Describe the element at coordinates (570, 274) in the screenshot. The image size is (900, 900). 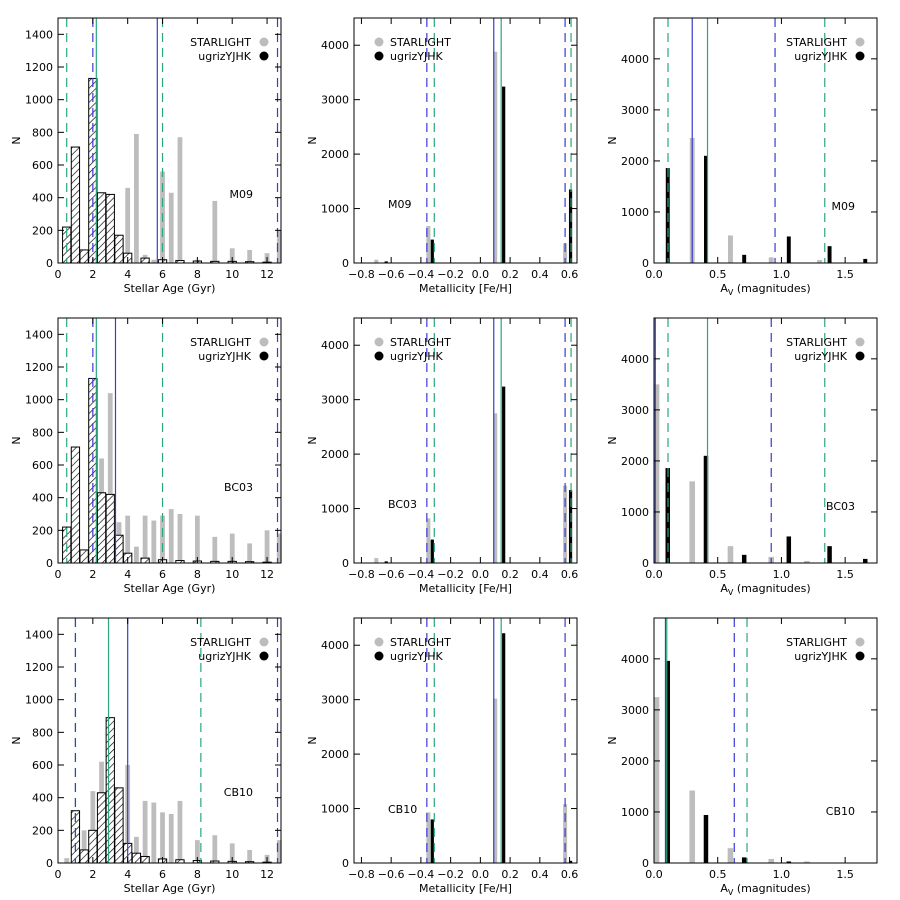
I see `x-tick-label: 0.6` at that location.